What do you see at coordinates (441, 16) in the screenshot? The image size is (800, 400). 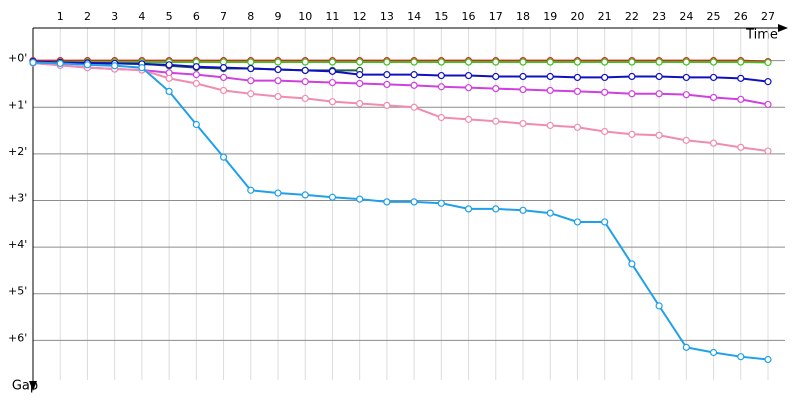 I see `x-tick-label: 15` at bounding box center [441, 16].